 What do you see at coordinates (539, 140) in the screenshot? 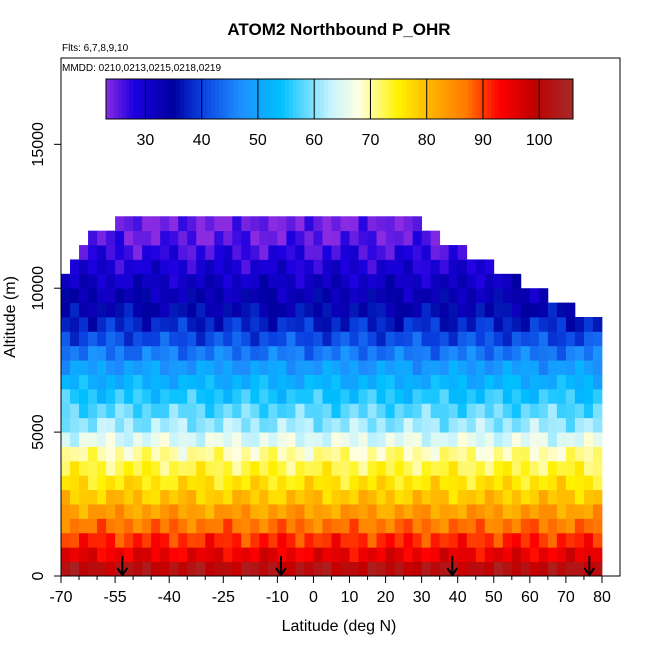
I see `colorbar-tick-label: 100` at bounding box center [539, 140].